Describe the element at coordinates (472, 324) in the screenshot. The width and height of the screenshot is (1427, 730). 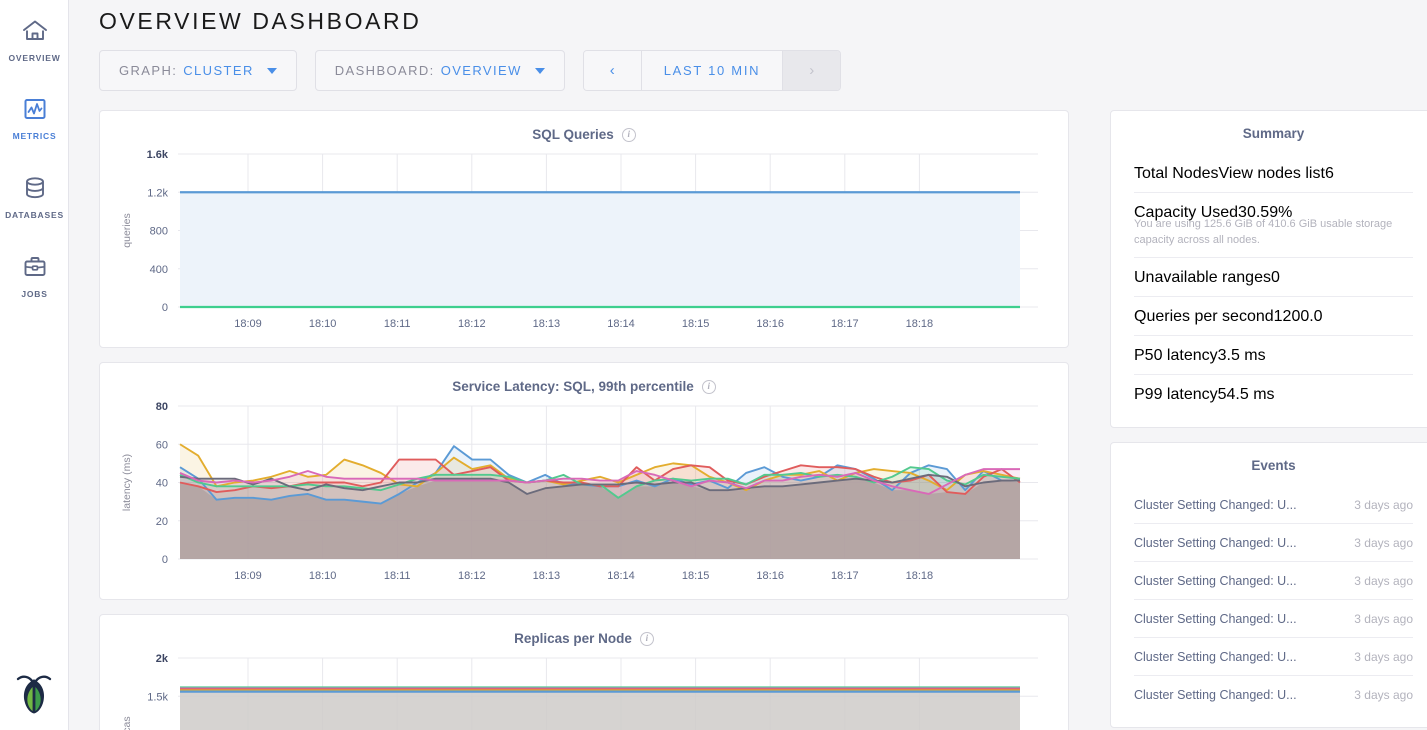
I see `svg-text: 18:12` at that location.